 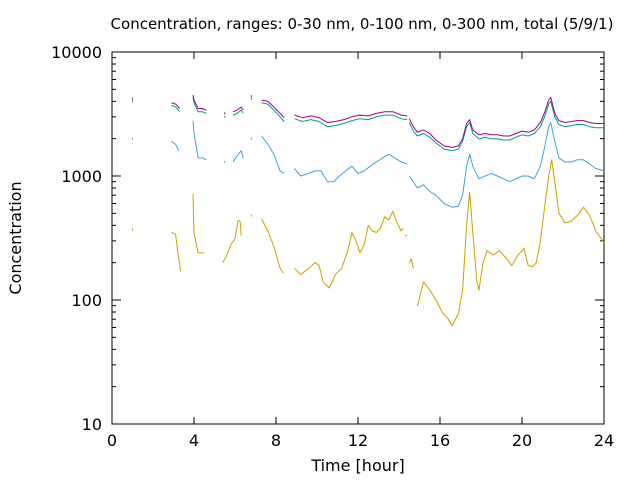 What do you see at coordinates (357, 465) in the screenshot?
I see `x-axis-label: Time [hour]` at bounding box center [357, 465].